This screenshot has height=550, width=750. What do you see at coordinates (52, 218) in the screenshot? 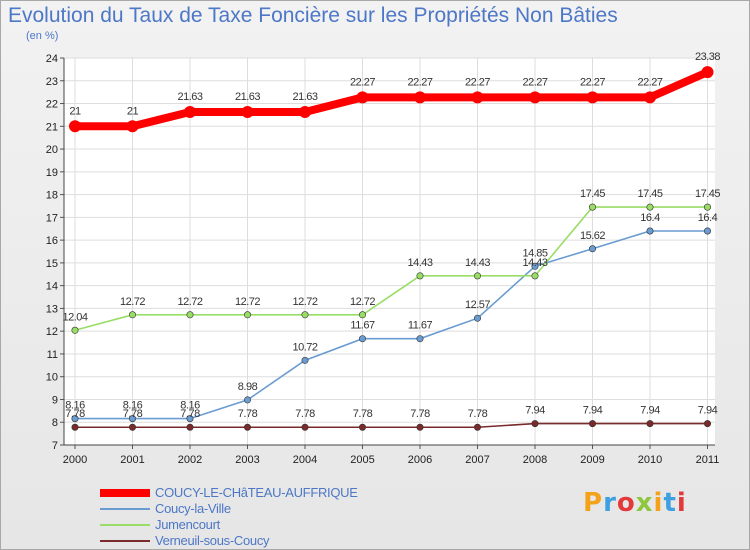
I see `y-tick-label: 17` at bounding box center [52, 218].